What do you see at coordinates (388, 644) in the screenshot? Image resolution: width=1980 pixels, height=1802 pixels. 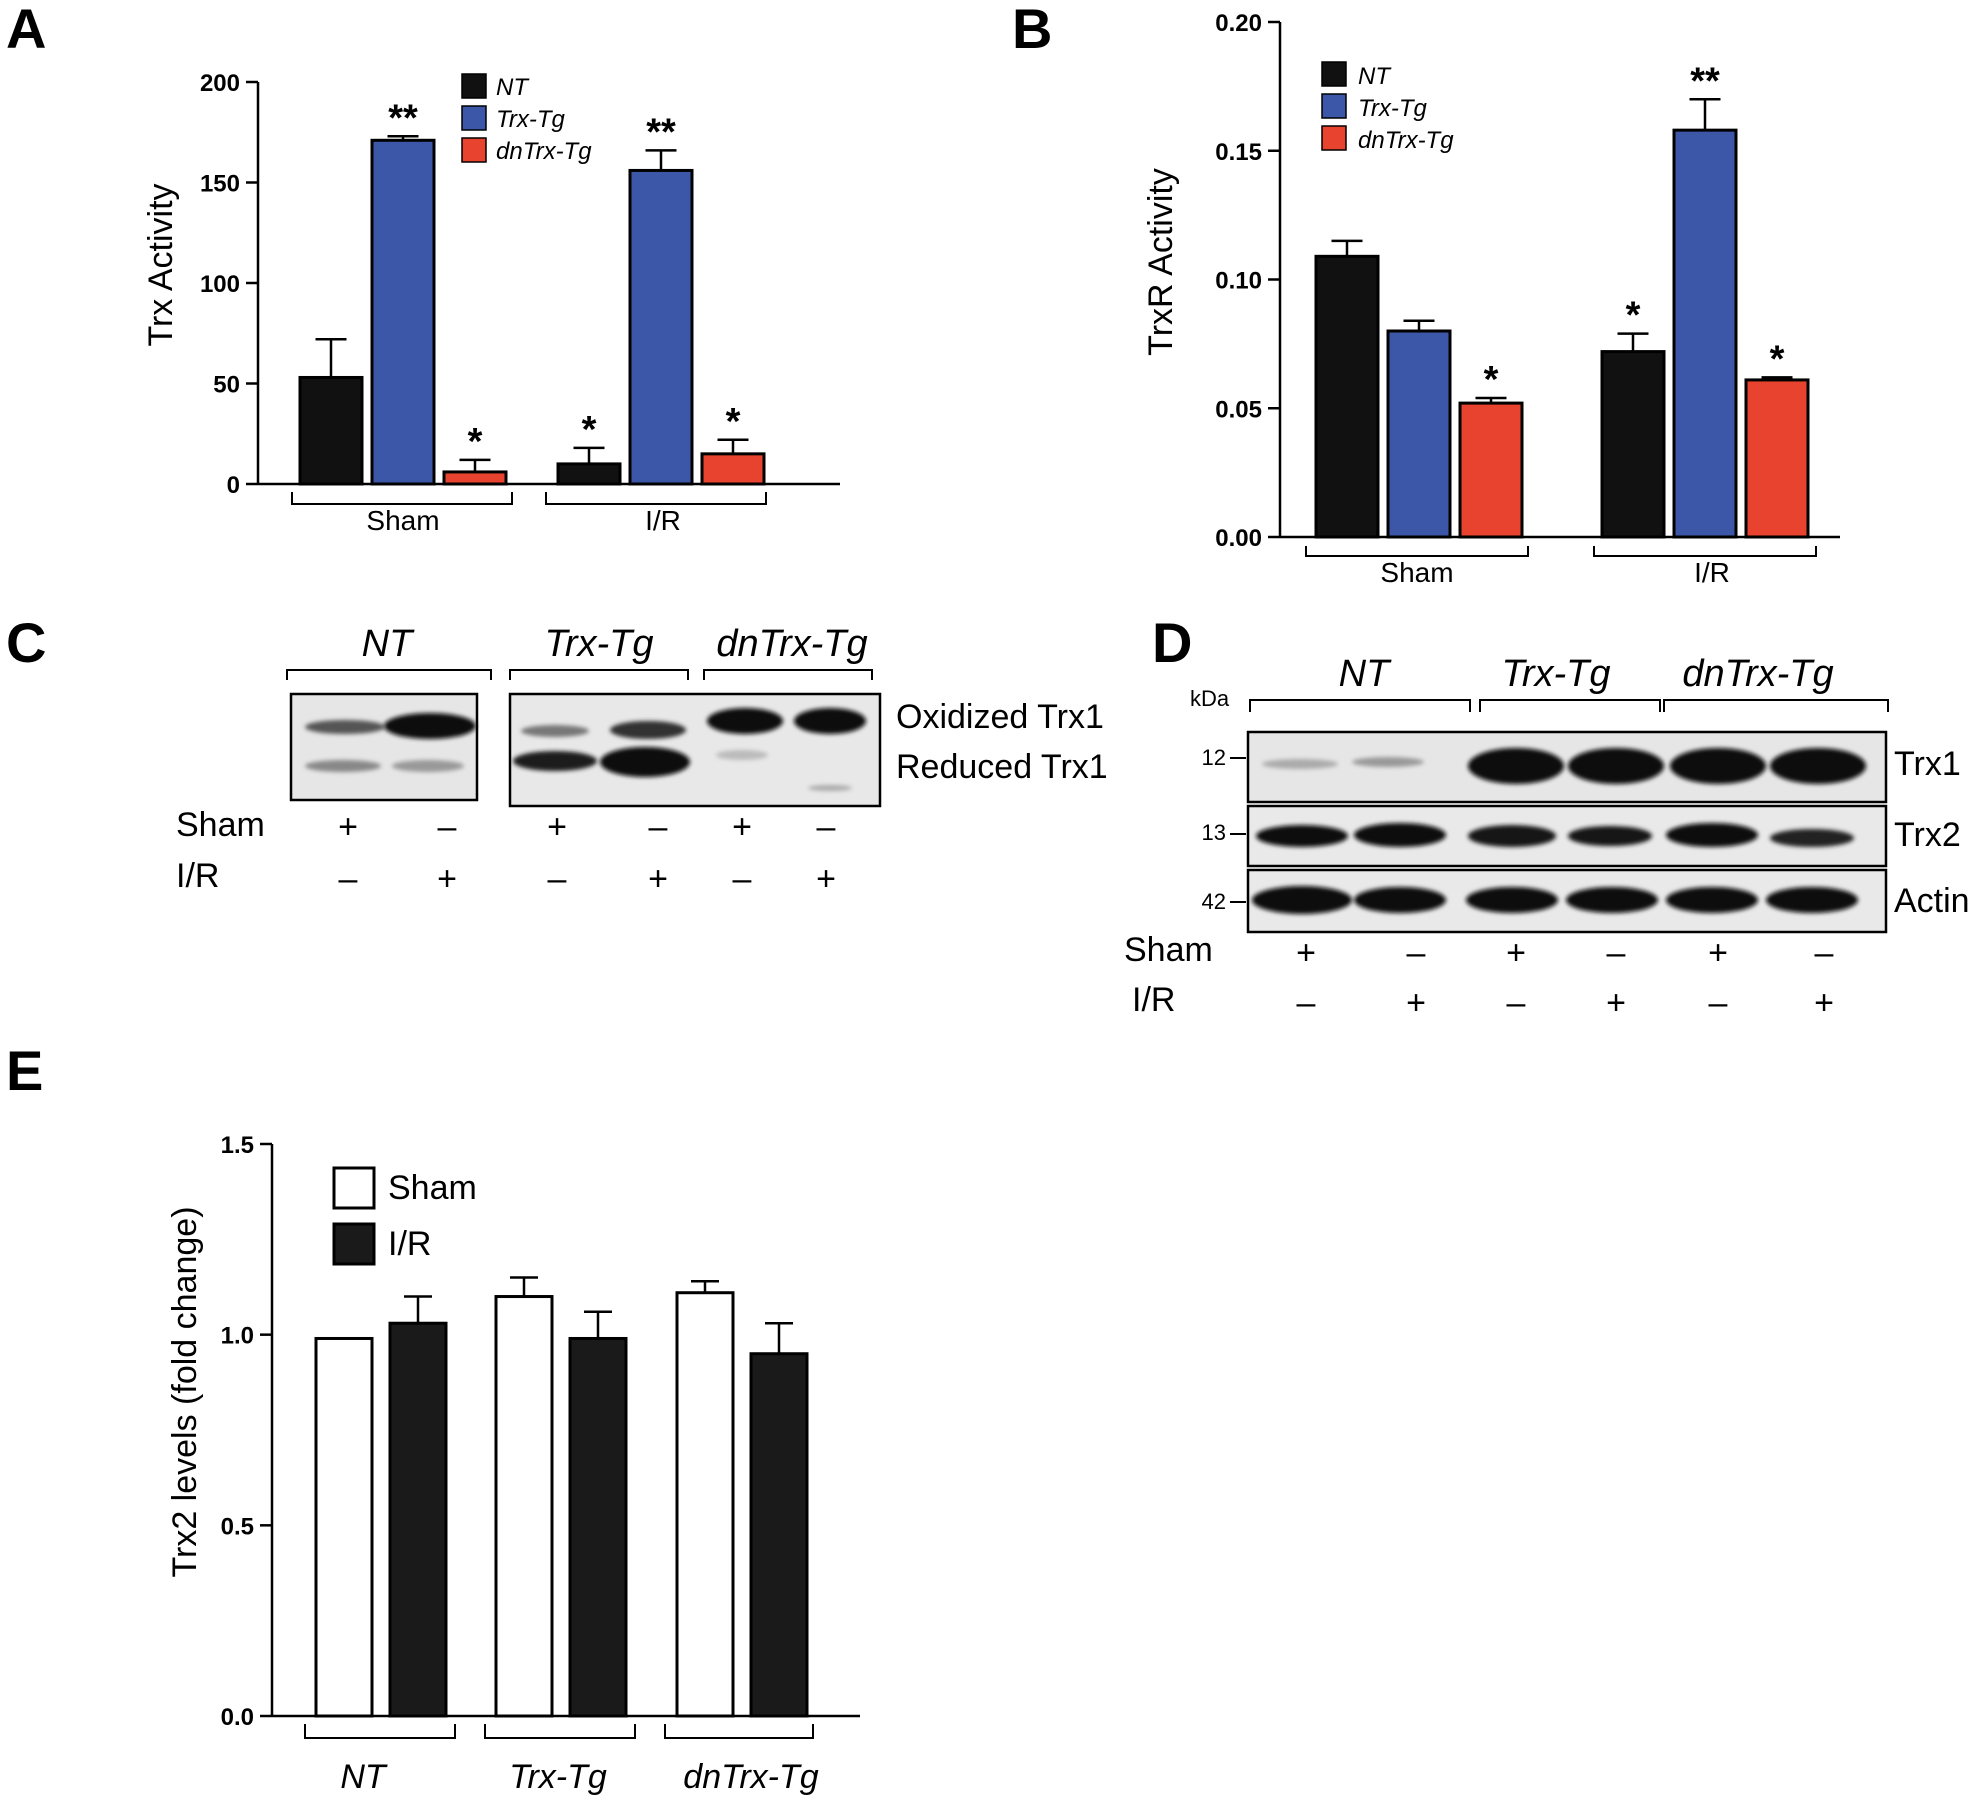 I see `blot-c-group-label-nt: NT` at bounding box center [388, 644].